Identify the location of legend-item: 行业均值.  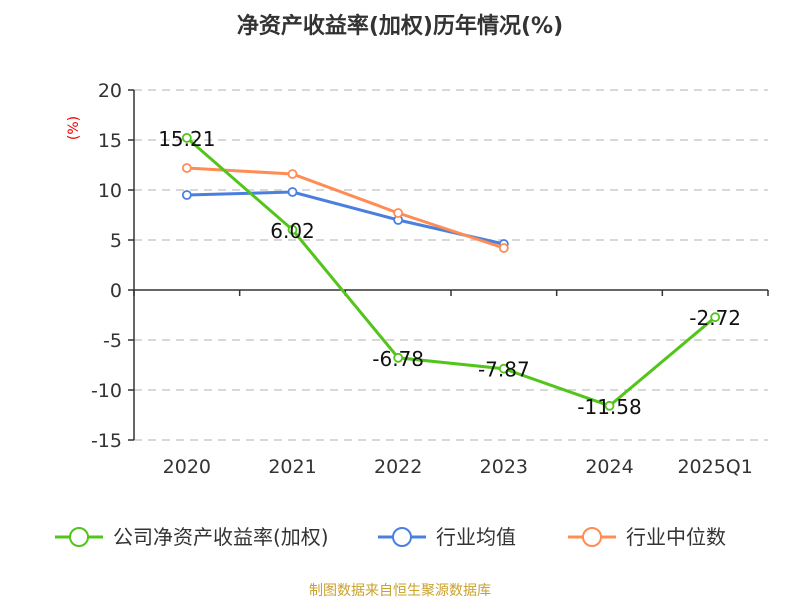
(447, 537).